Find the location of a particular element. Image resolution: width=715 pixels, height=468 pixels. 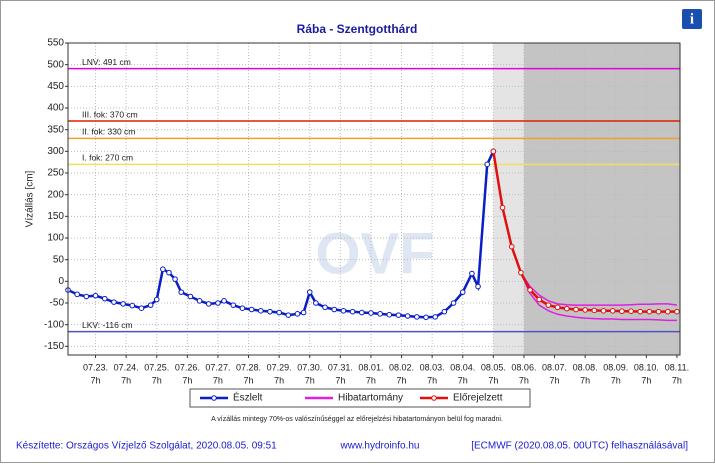

x-tick-label: 07.31. is located at coordinates (340, 367).